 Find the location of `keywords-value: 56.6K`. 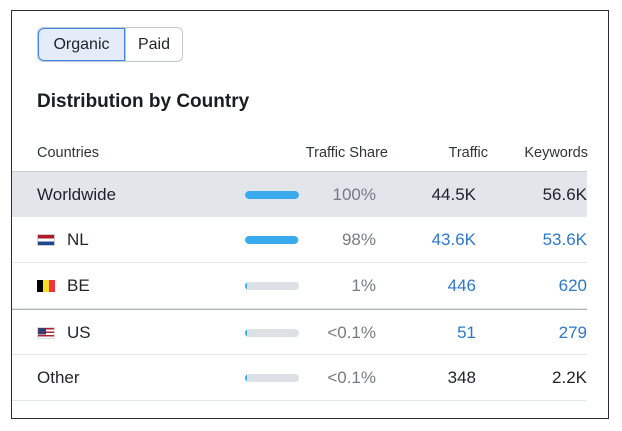

keywords-value: 56.6K is located at coordinates (564, 194).